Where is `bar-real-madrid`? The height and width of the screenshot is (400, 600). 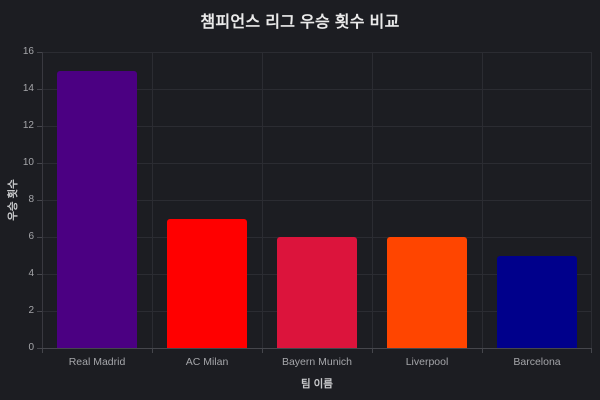 bar-real-madrid is located at coordinates (97, 209).